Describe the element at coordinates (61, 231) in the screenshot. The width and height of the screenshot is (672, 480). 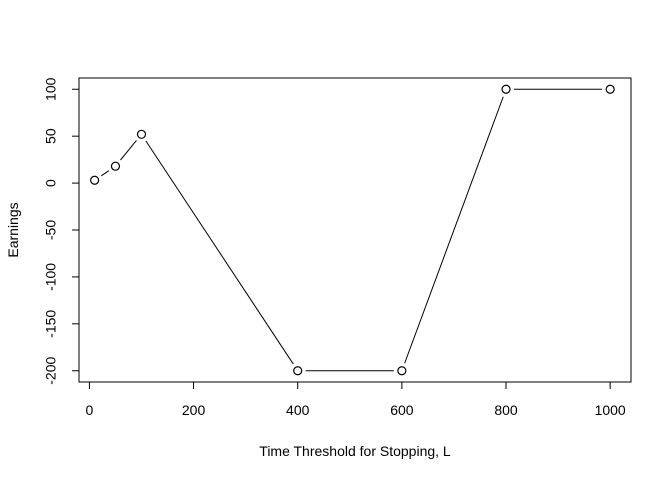
I see `y-axis: -200 -150 -100 -50 0 50 100` at that location.